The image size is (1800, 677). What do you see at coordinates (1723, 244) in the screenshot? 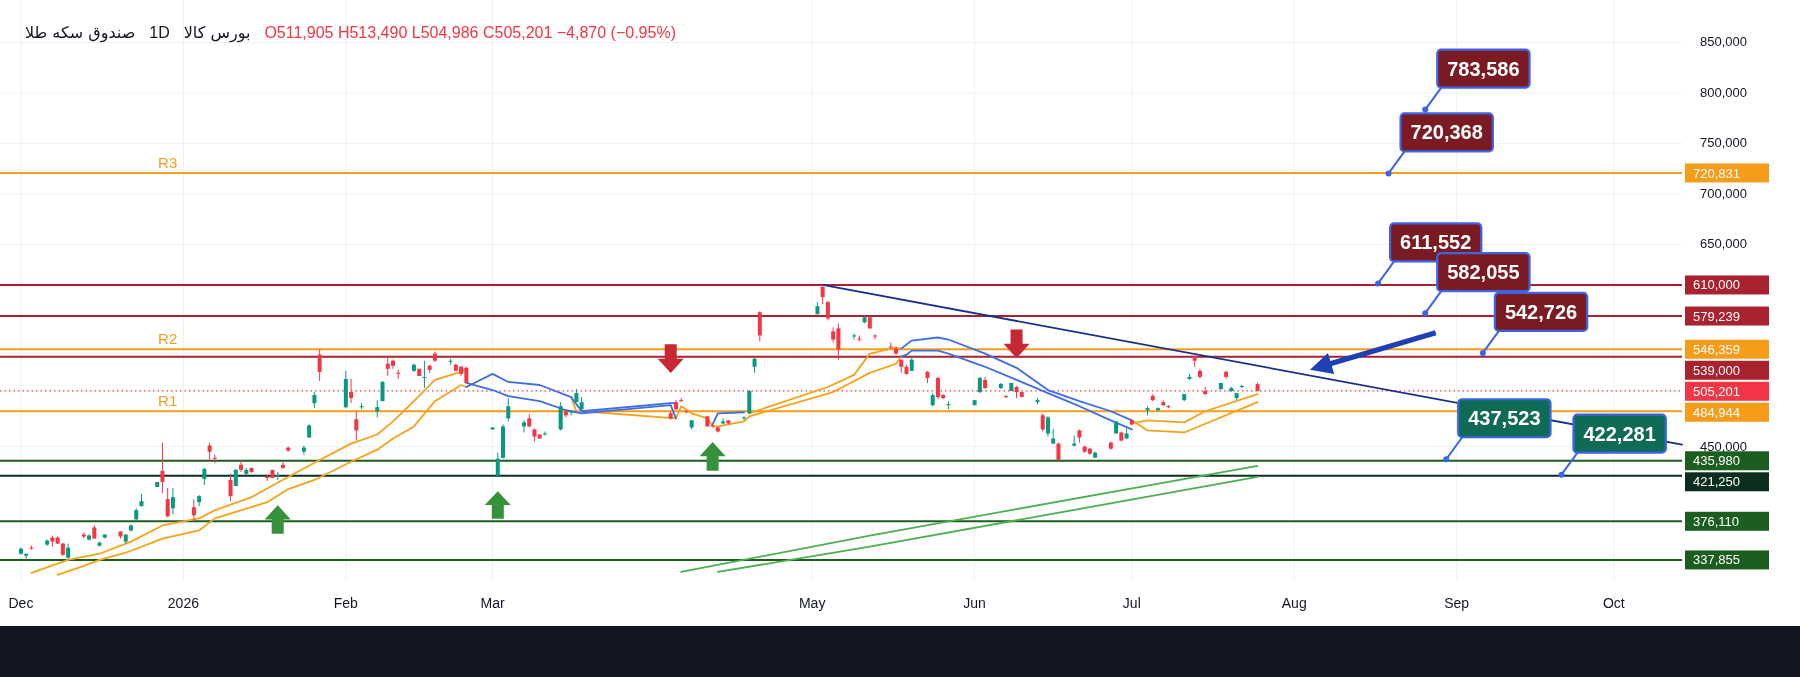
I see `y-tick-label: 650,000` at bounding box center [1723, 244].